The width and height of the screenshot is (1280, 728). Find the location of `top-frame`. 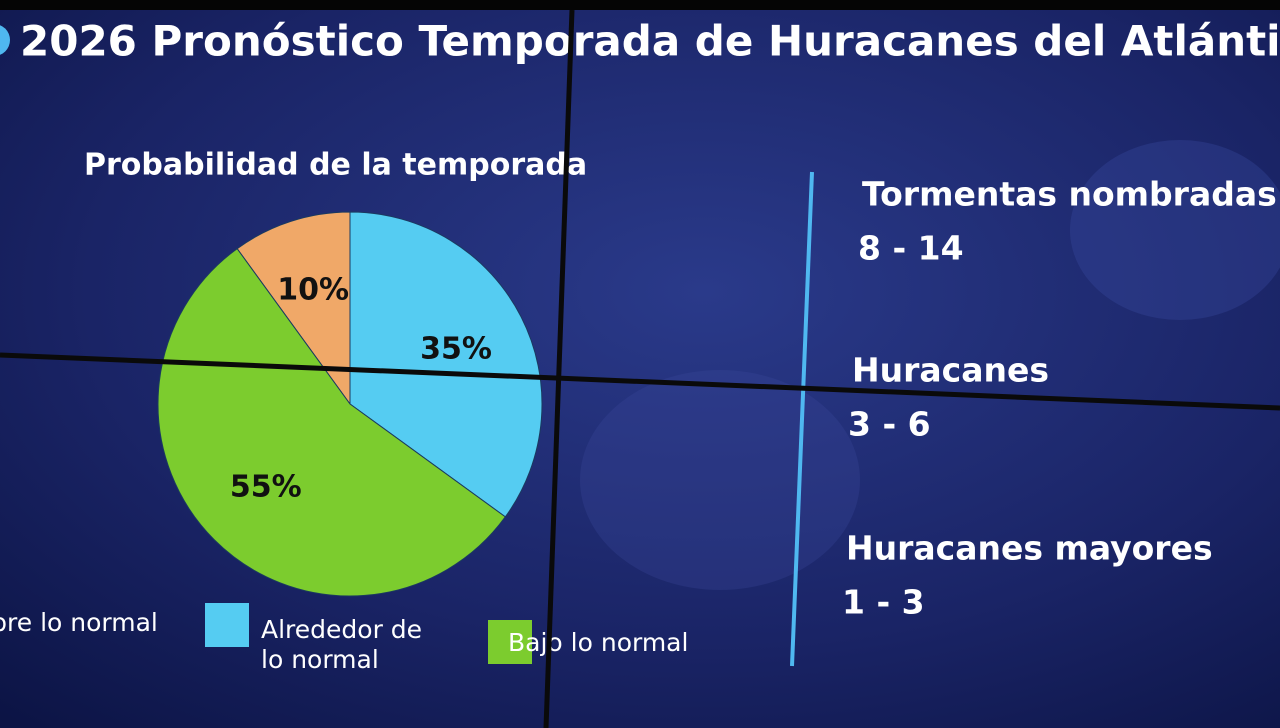

top-frame is located at coordinates (640, 5).